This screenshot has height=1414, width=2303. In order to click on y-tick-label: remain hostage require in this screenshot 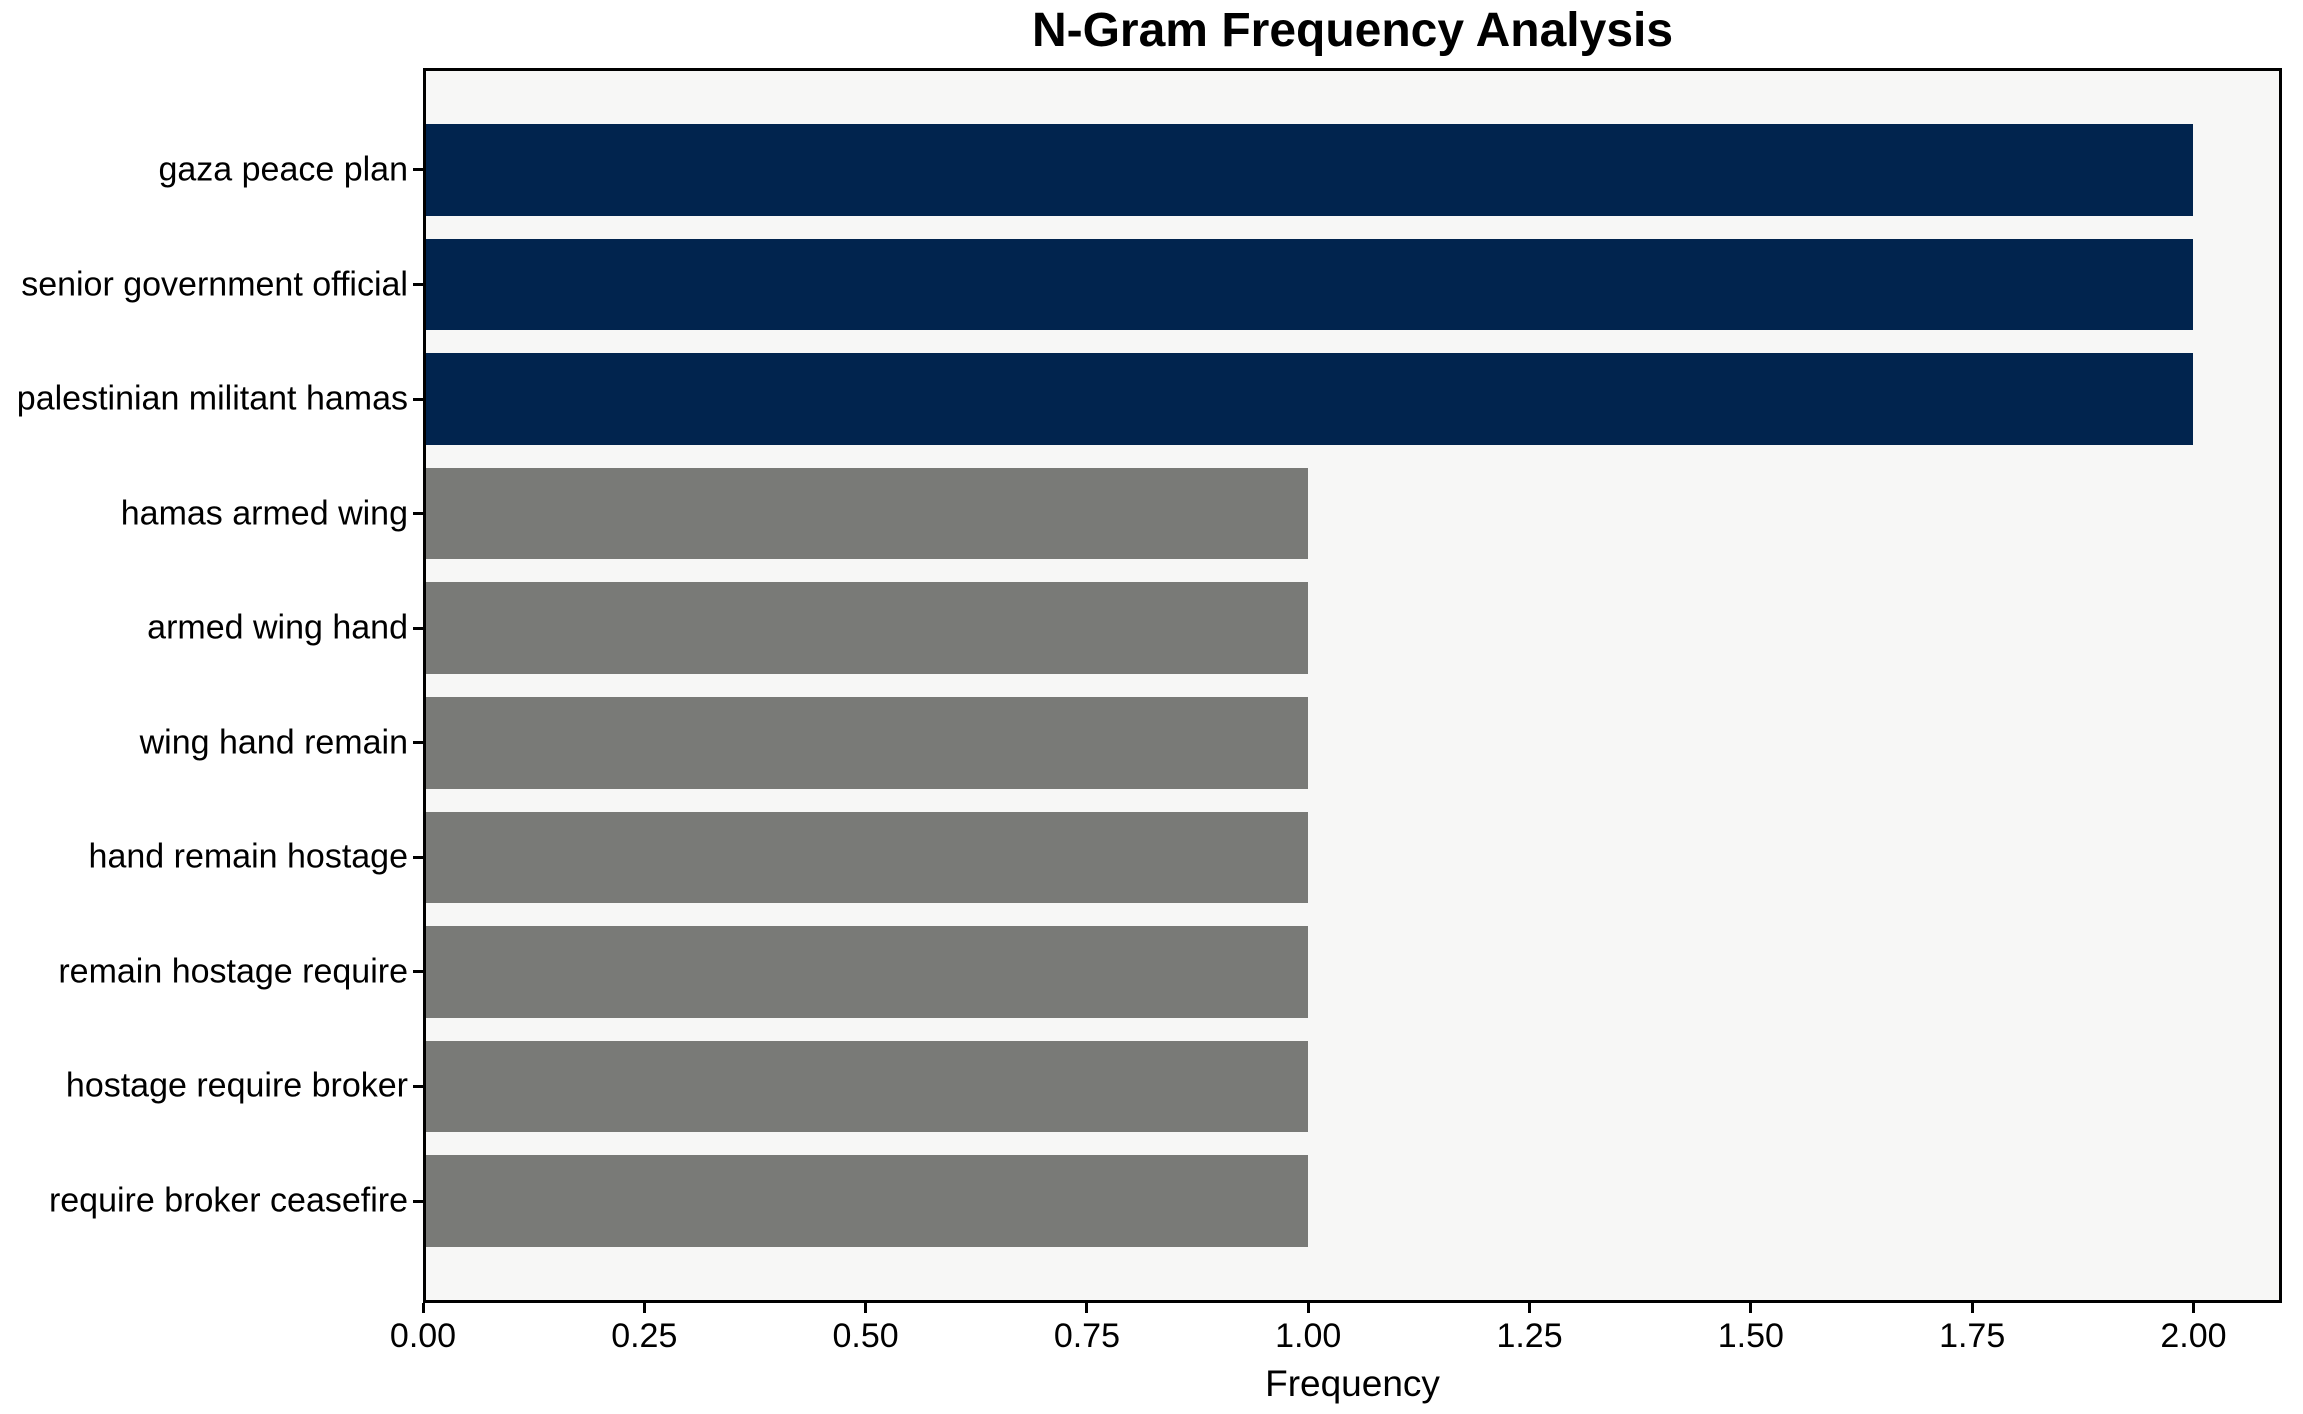, I will do `click(233, 971)`.